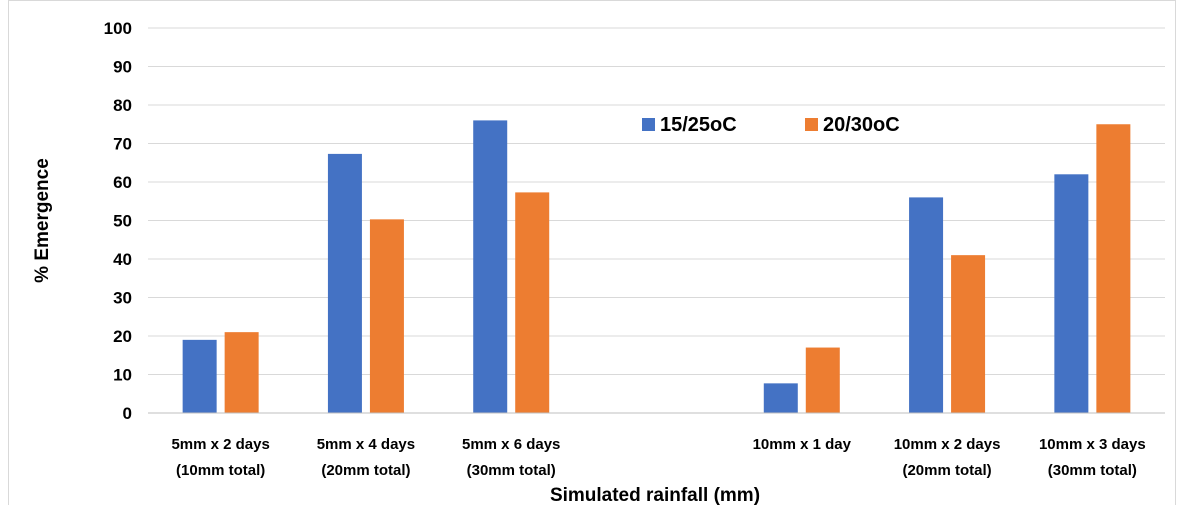  What do you see at coordinates (861, 125) in the screenshot?
I see `legend-label: 20/30oC` at bounding box center [861, 125].